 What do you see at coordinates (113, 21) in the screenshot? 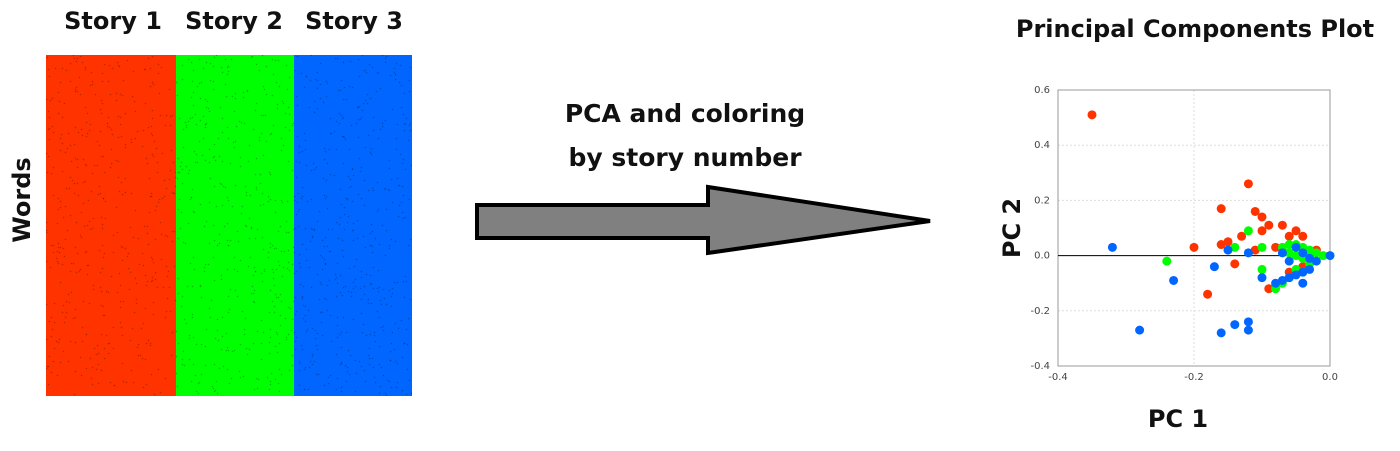
I see `story-1-label: Story 1` at bounding box center [113, 21].